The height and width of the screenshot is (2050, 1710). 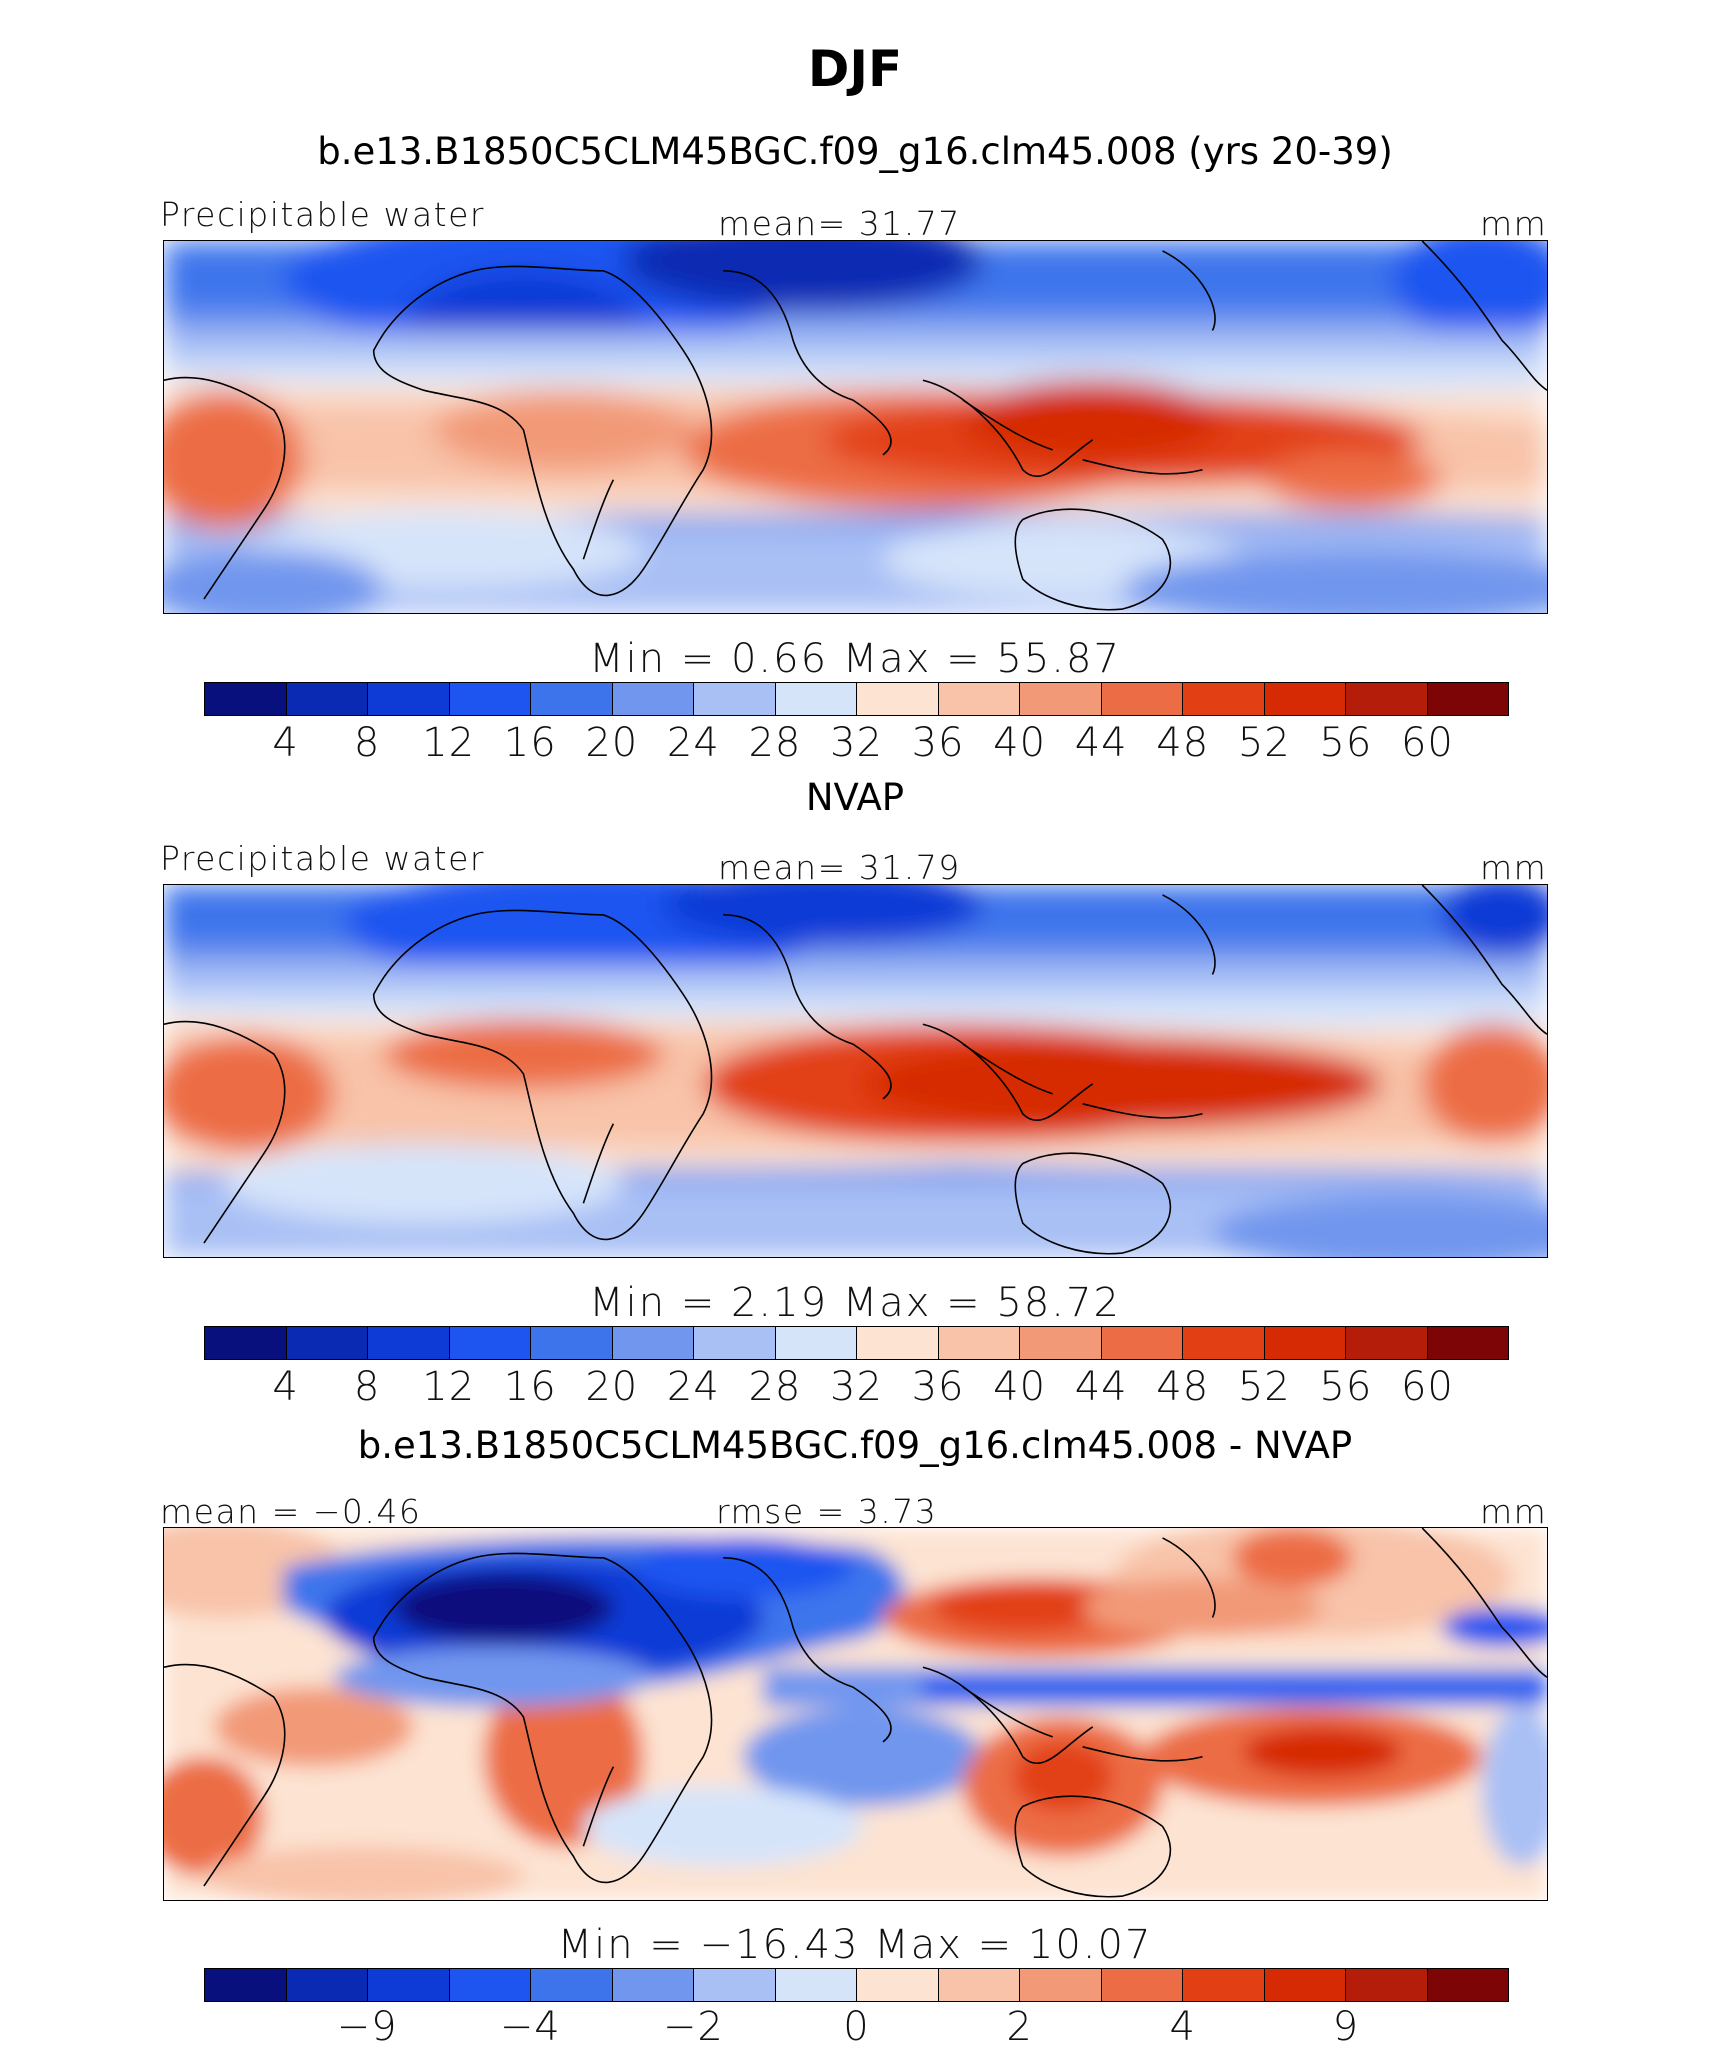 I want to click on panel1-min-max: Min = 0.66 Max = 55.87, so click(x=855, y=659).